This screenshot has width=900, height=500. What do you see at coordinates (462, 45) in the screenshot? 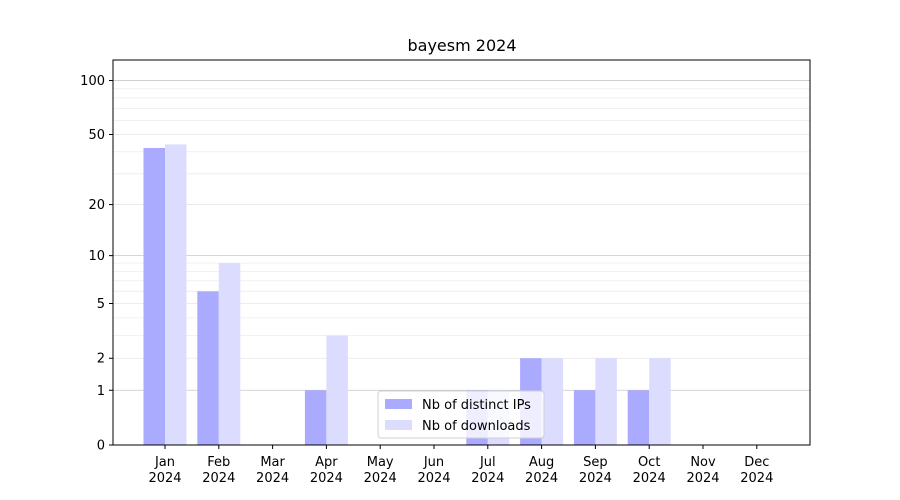
I see `chart-title: bayesm 2024` at bounding box center [462, 45].